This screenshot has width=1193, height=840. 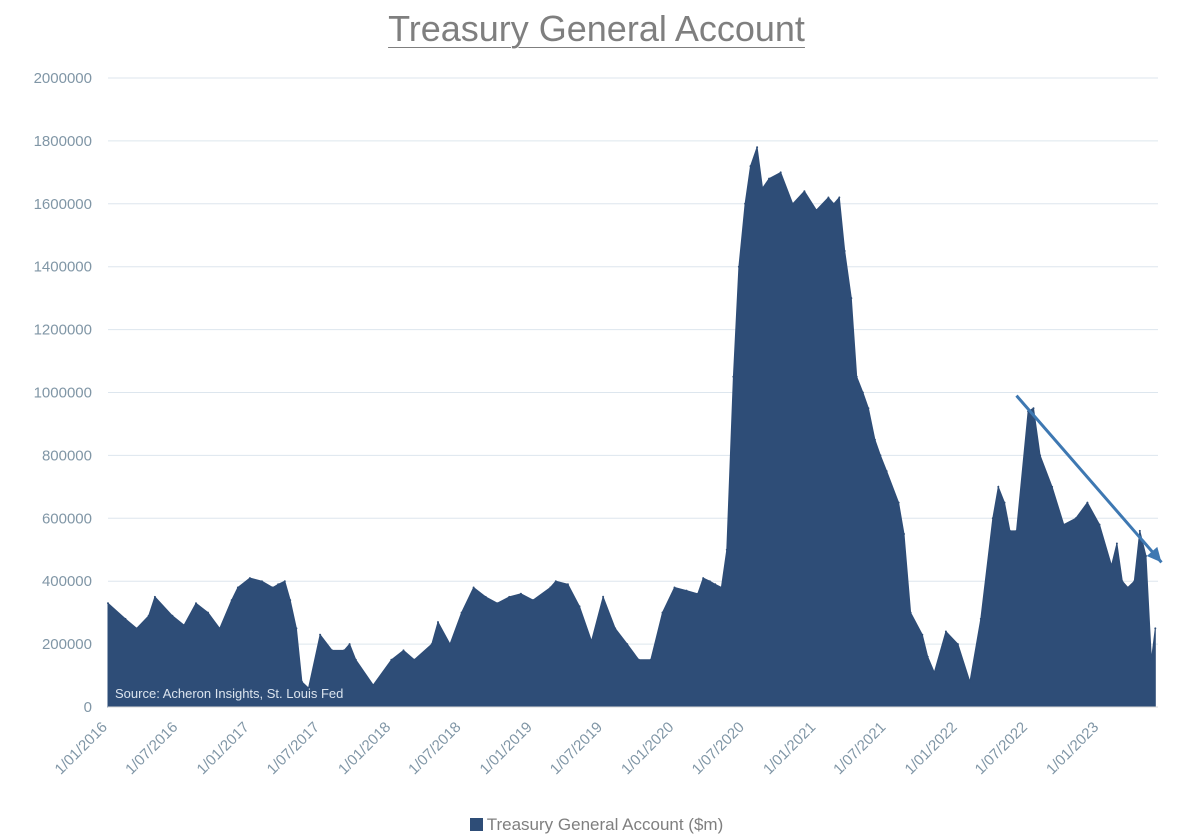 I want to click on y-tick-label: 1400000, so click(x=63, y=267).